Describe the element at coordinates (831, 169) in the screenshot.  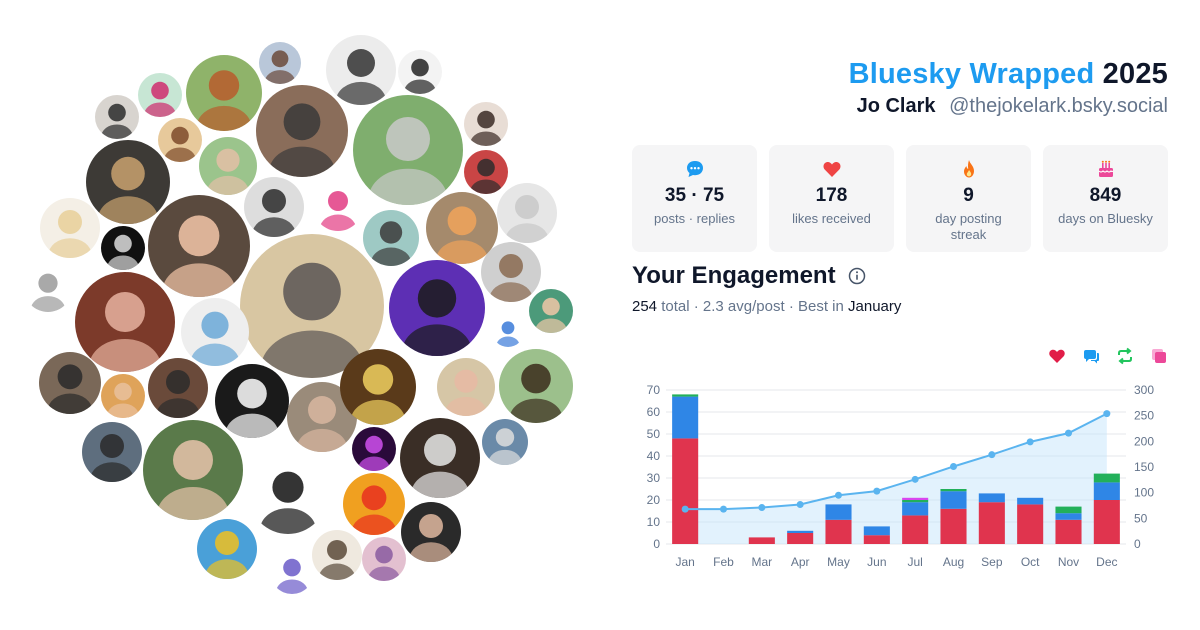
I see `heart-icon` at that location.